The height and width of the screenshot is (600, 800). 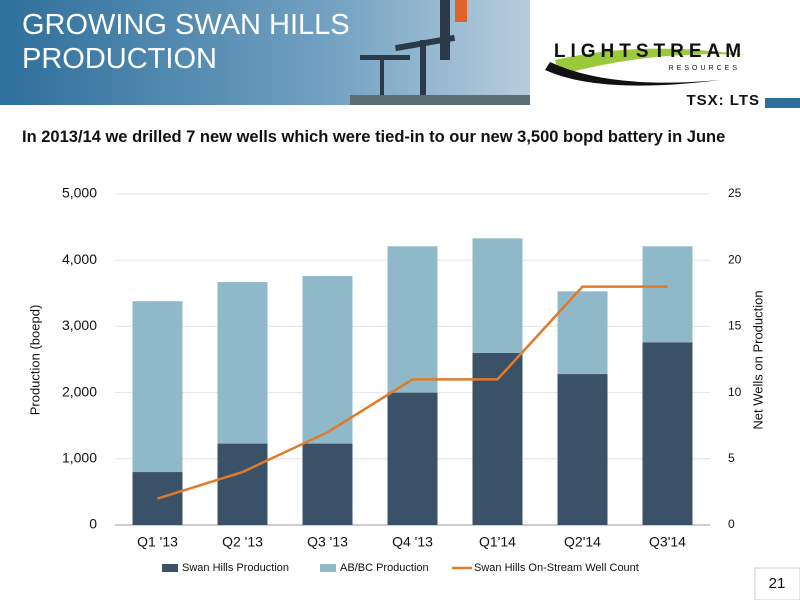 I want to click on page-number-box, so click(x=777, y=583).